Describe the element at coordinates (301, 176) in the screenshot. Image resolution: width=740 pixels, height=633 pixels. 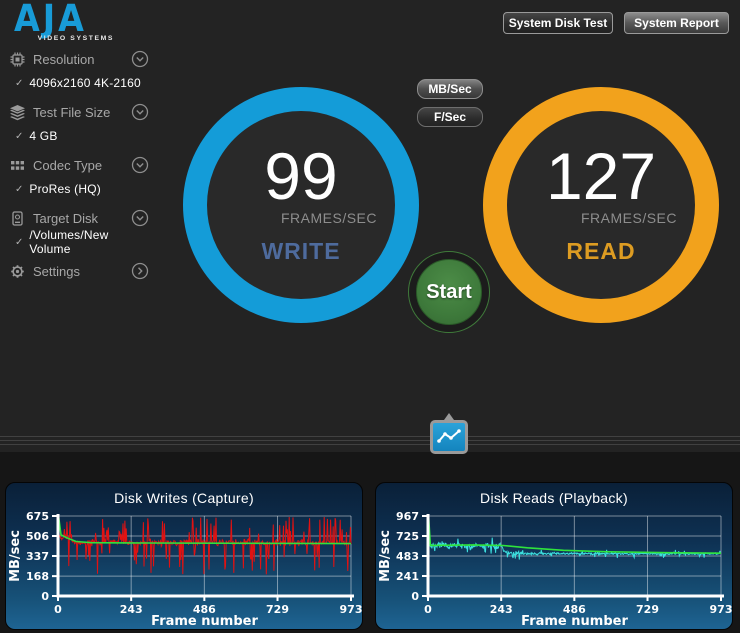
I see `write-value: 99` at that location.